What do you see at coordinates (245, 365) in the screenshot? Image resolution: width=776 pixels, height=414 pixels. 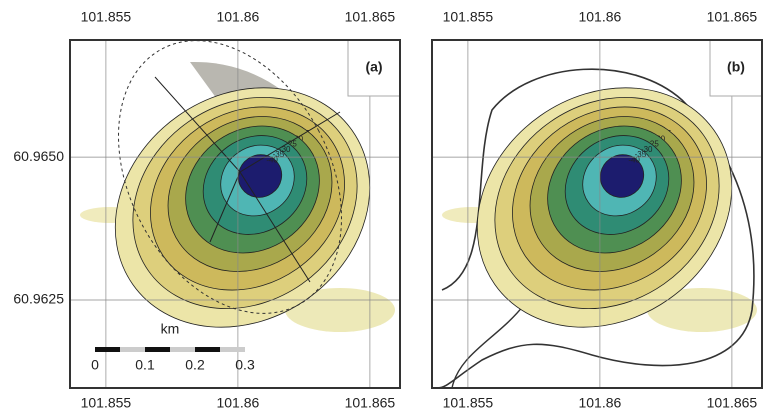 I see `scale-tick-label: 0.3` at bounding box center [245, 365].